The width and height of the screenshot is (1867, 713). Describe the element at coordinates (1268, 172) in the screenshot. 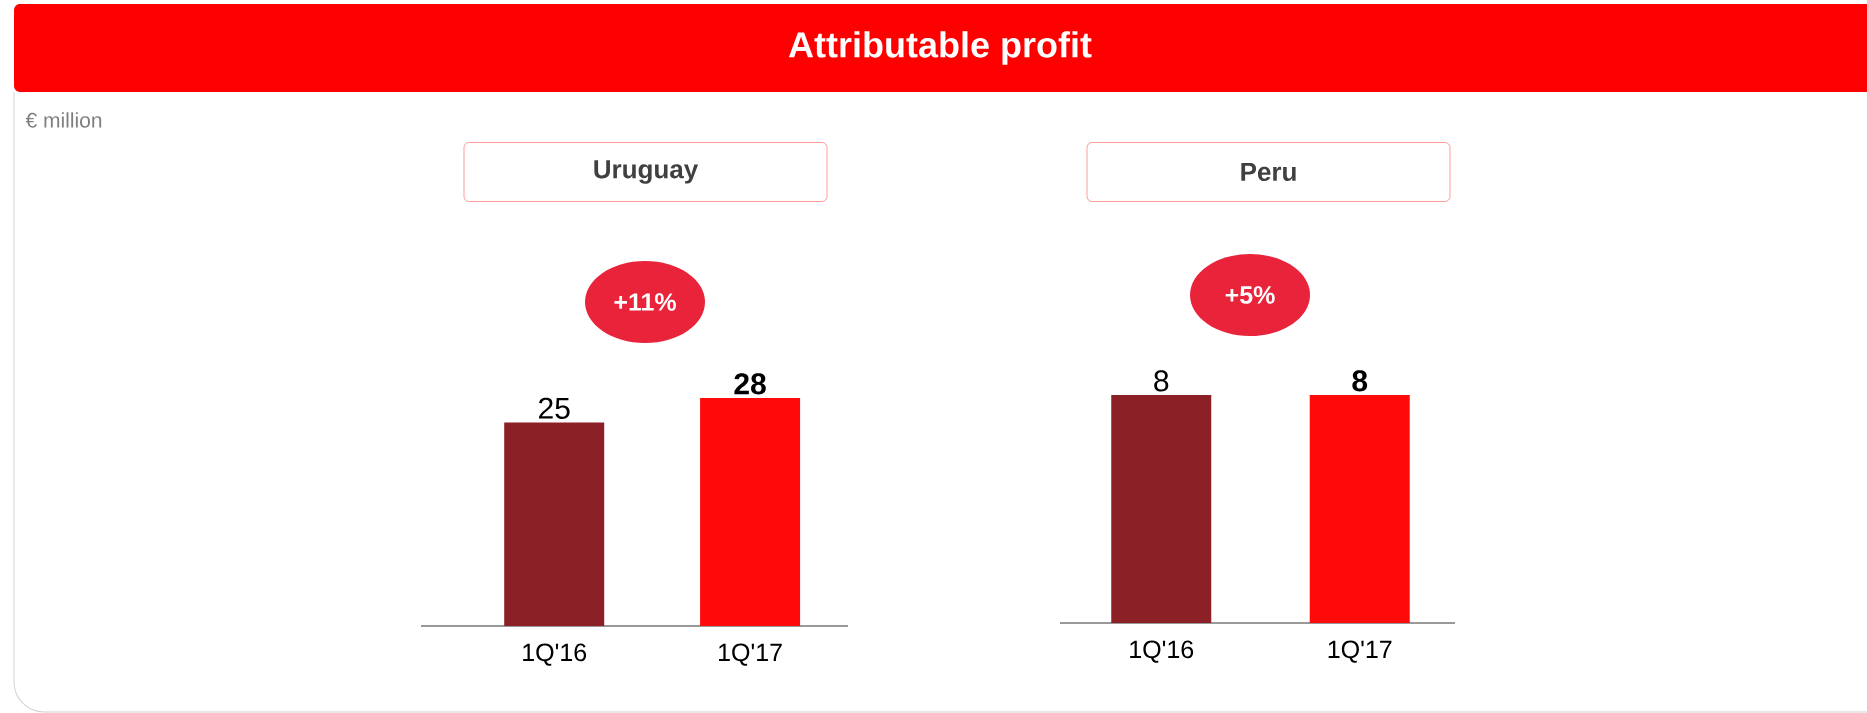

I see `chart-title: Peru` at that location.